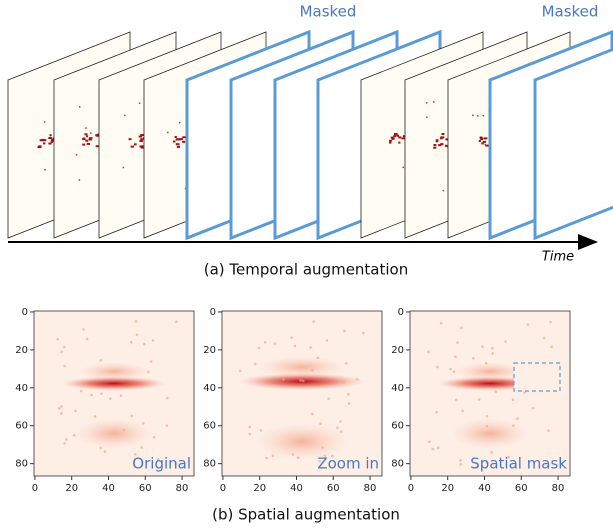  I want to click on x-tick-label: 0, so click(35, 488).